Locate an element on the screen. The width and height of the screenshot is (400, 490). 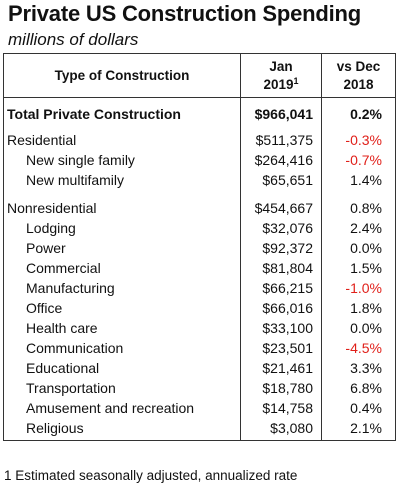
row-value: $14,758 is located at coordinates (281, 408).